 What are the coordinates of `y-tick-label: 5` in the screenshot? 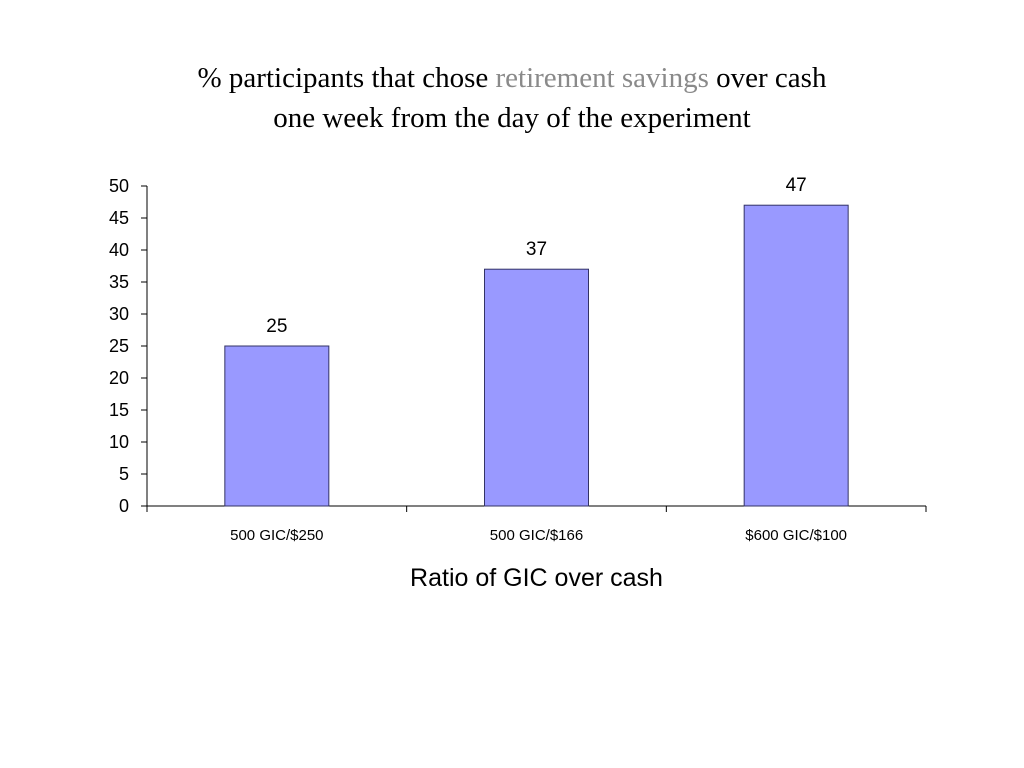 It's located at (124, 474).